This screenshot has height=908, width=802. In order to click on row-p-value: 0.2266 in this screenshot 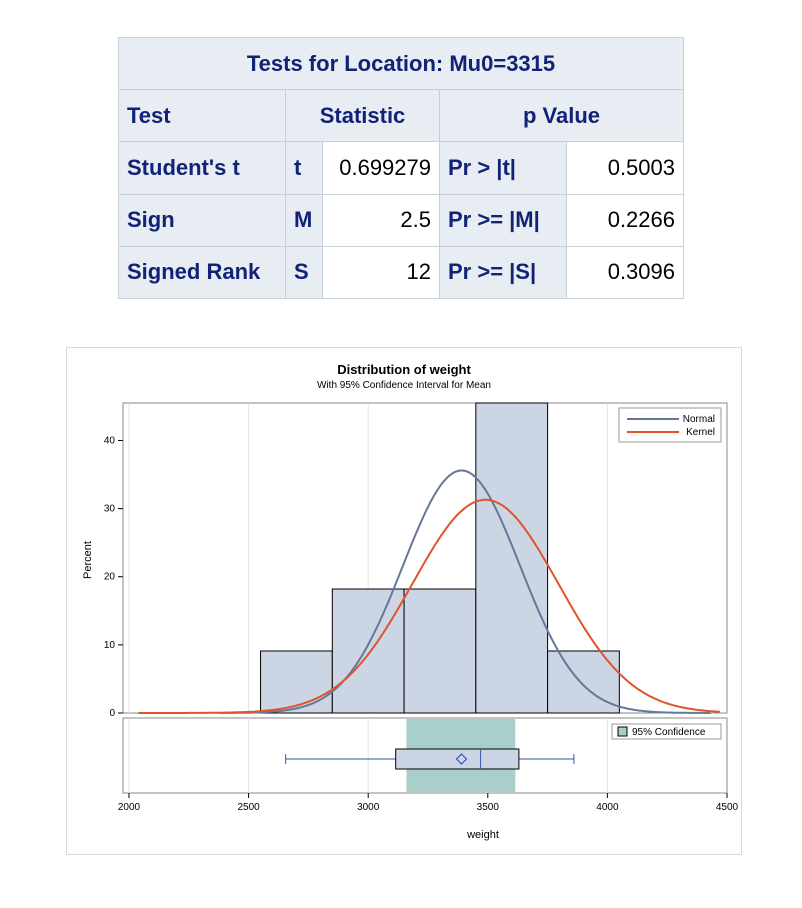, I will do `click(625, 220)`.